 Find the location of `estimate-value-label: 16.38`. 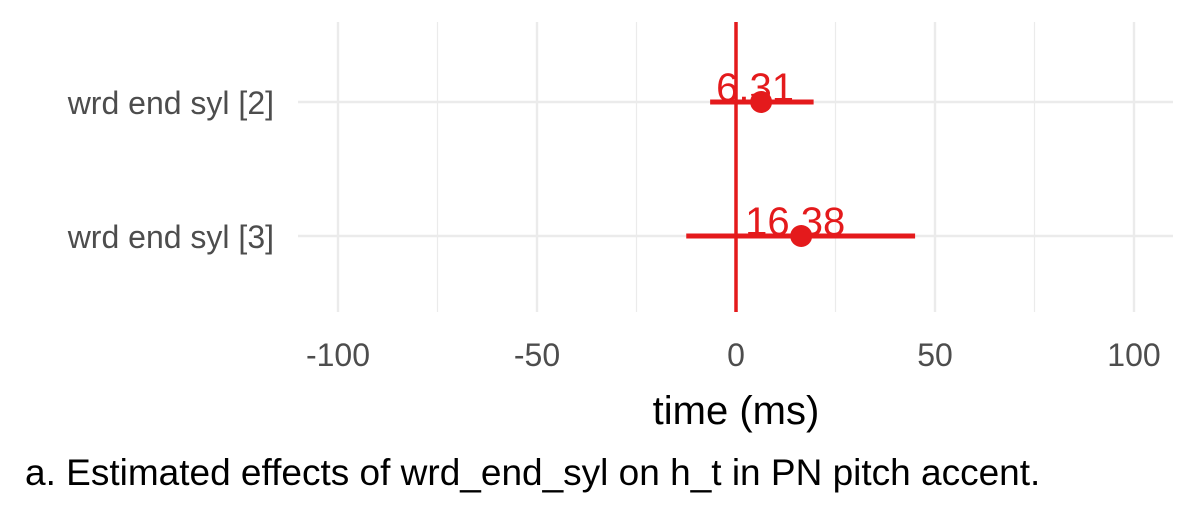

estimate-value-label: 16.38 is located at coordinates (795, 222).